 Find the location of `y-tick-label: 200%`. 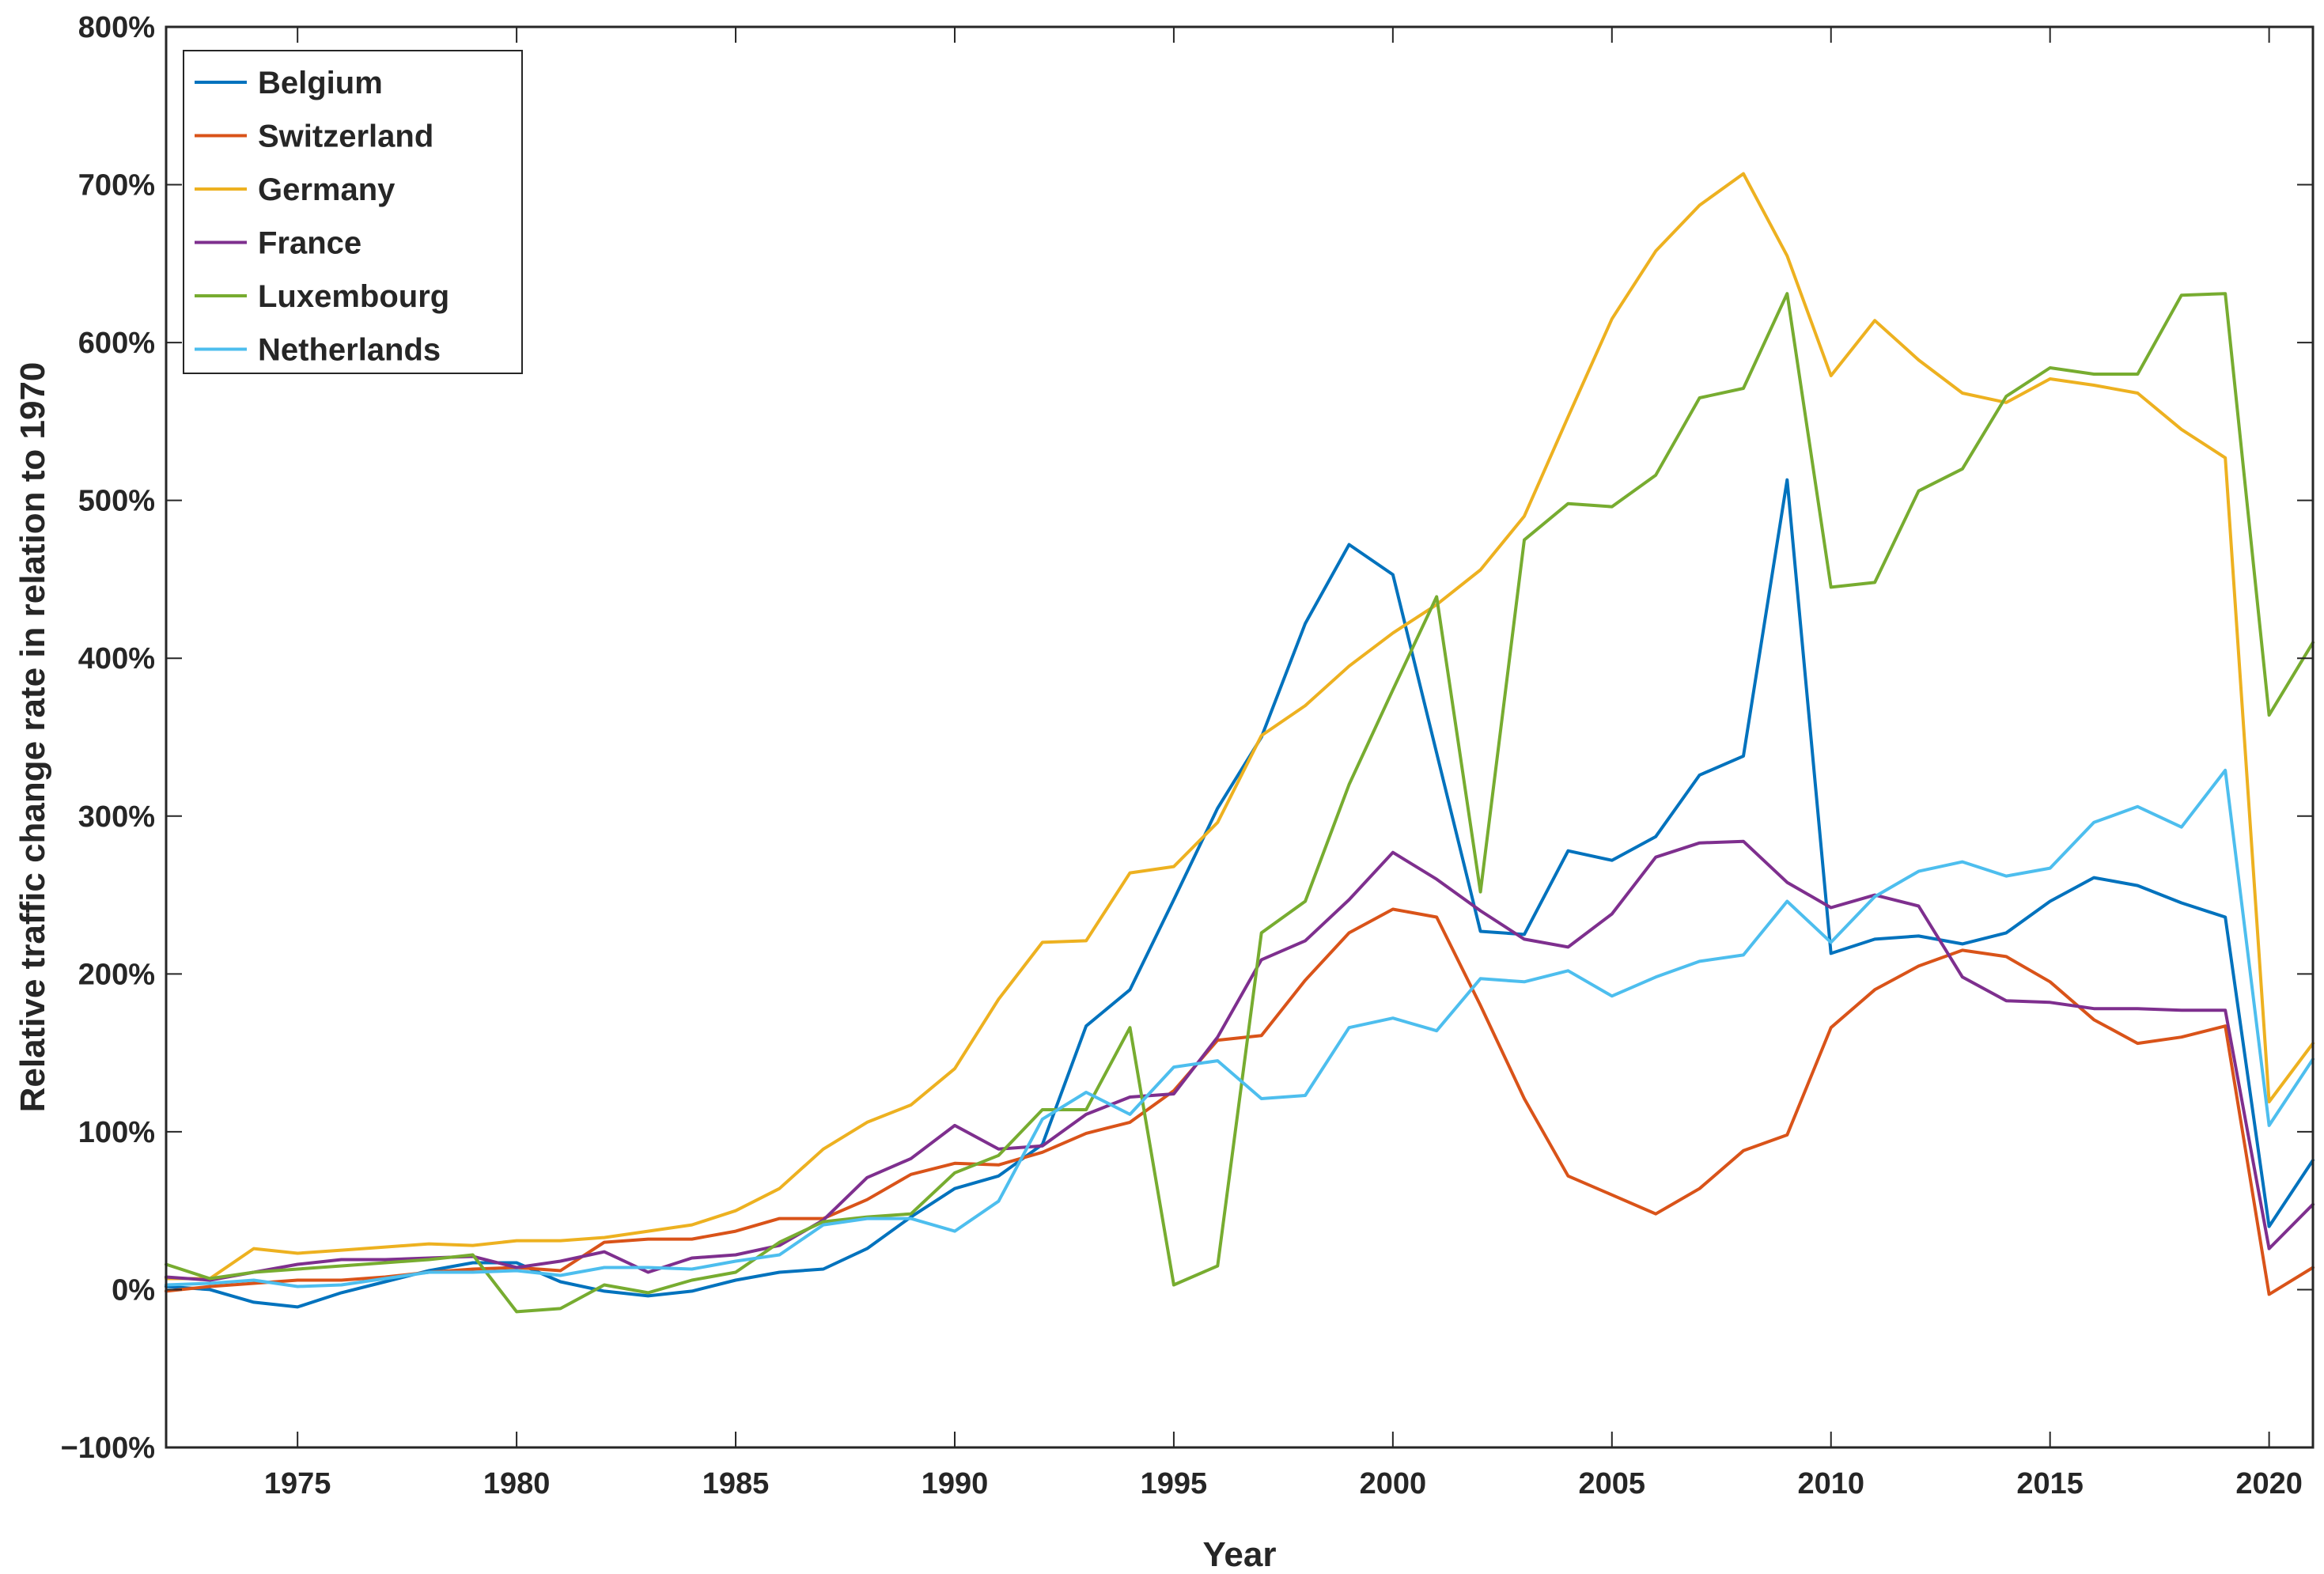

y-tick-label: 200% is located at coordinates (116, 974).